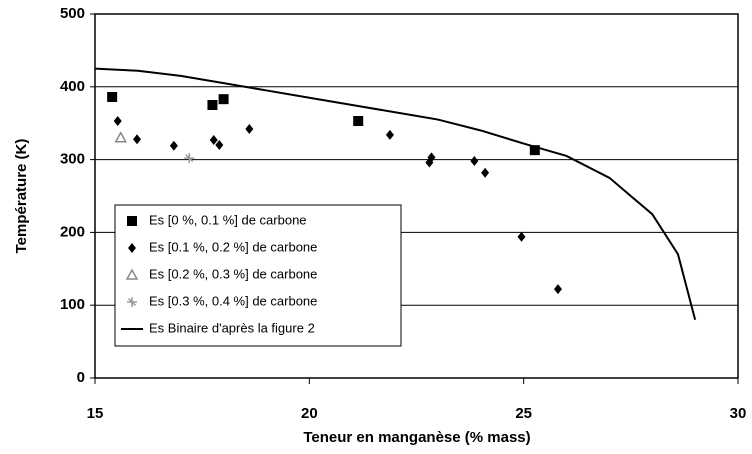 The width and height of the screenshot is (752, 454). I want to click on y-tick-label: 400, so click(72, 86).